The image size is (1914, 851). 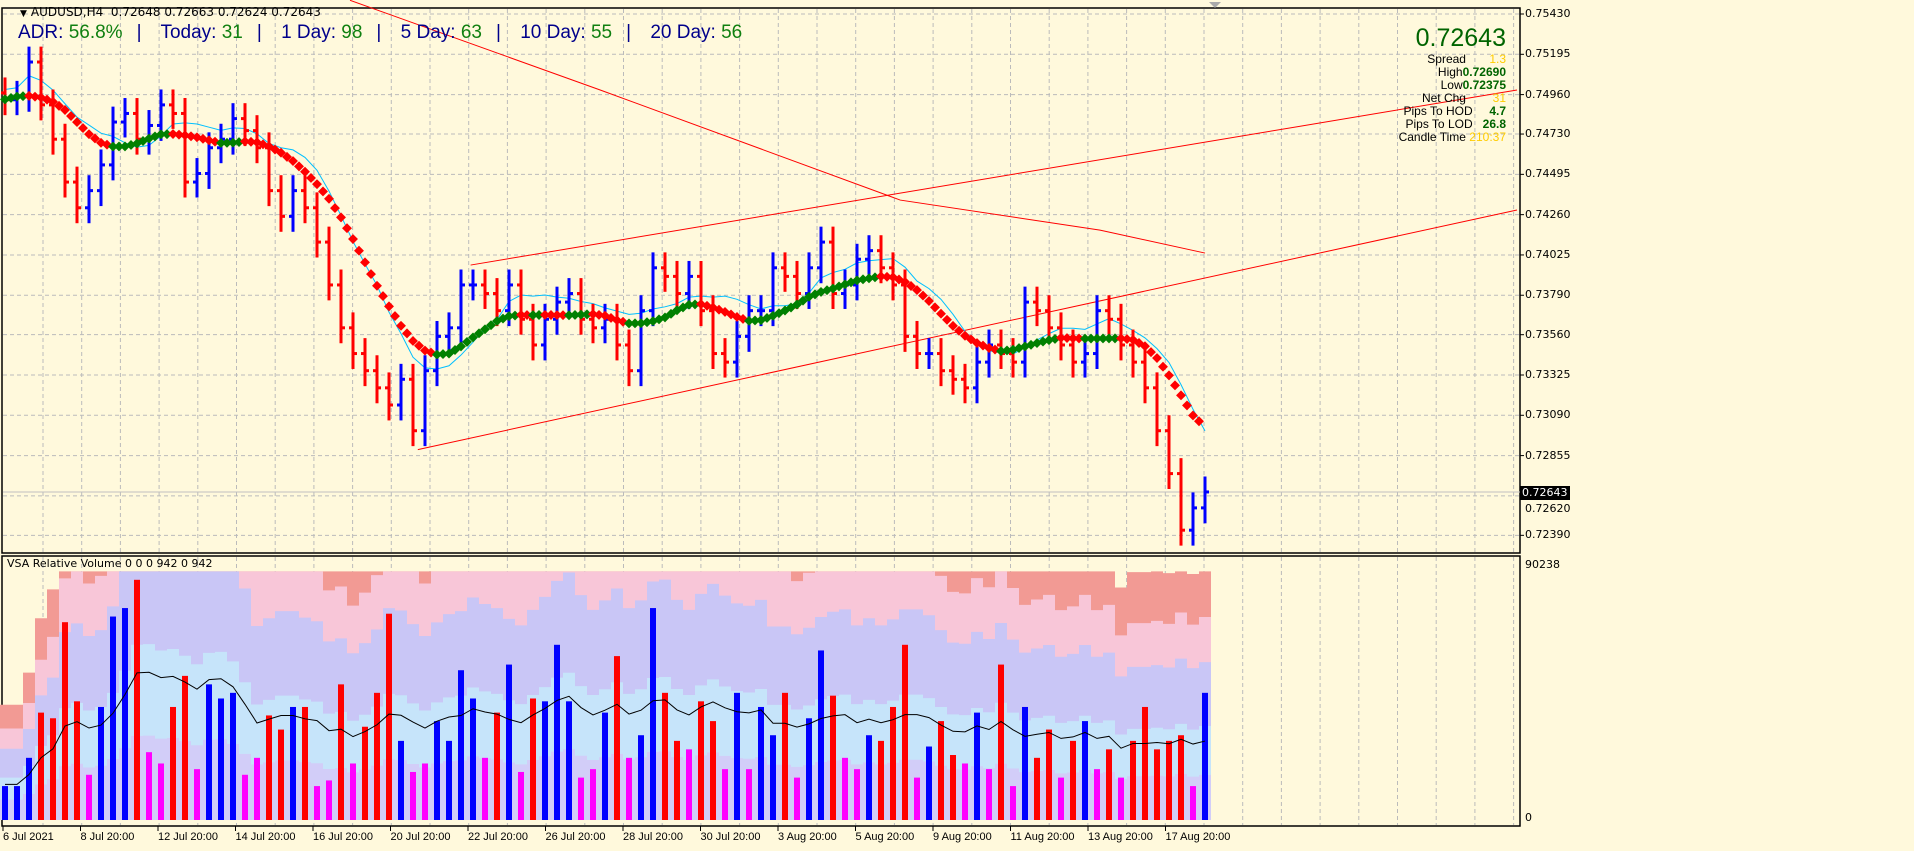 What do you see at coordinates (1443, 98) in the screenshot?
I see `netchg-label: Net Chg` at bounding box center [1443, 98].